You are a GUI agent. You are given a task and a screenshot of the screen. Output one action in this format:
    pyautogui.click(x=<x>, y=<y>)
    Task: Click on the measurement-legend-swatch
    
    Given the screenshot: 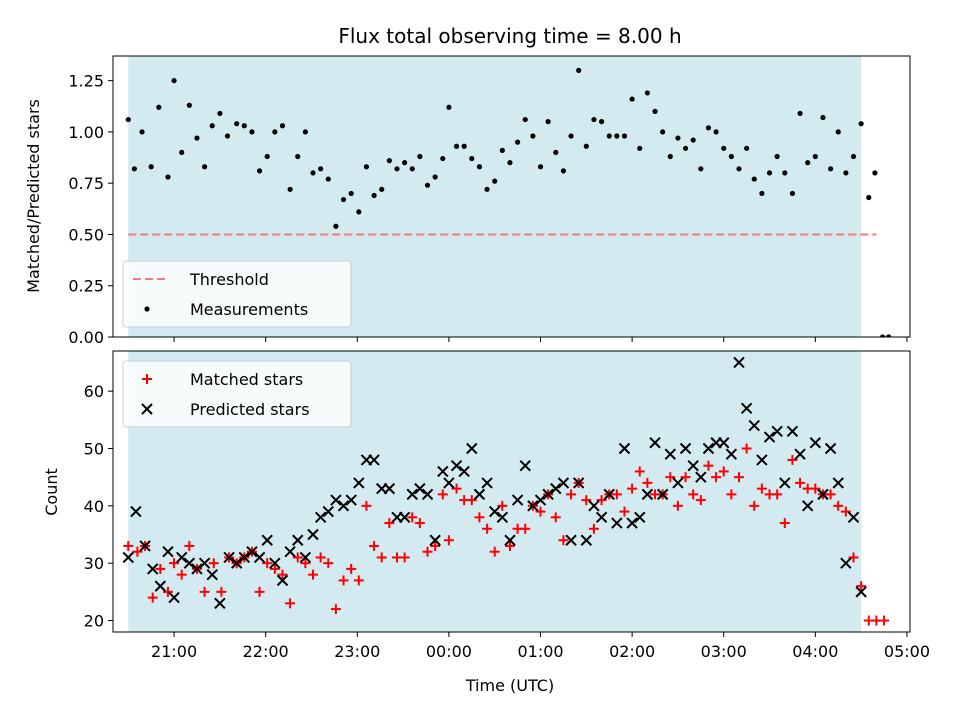 What is the action you would take?
    pyautogui.click(x=147, y=309)
    